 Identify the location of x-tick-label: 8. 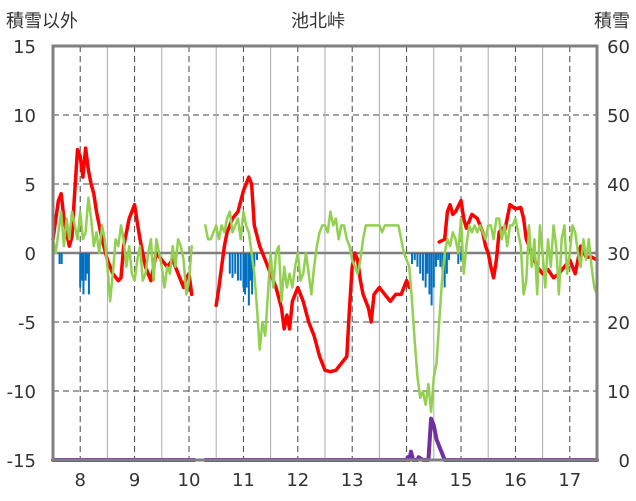
(79, 480).